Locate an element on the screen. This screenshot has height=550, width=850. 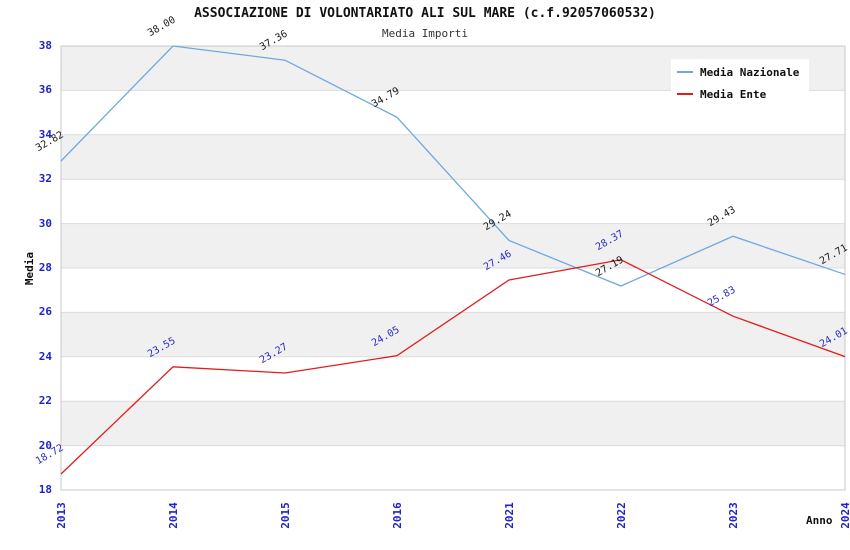
legend-item-media-ente: Media Ente is located at coordinates (740, 94).